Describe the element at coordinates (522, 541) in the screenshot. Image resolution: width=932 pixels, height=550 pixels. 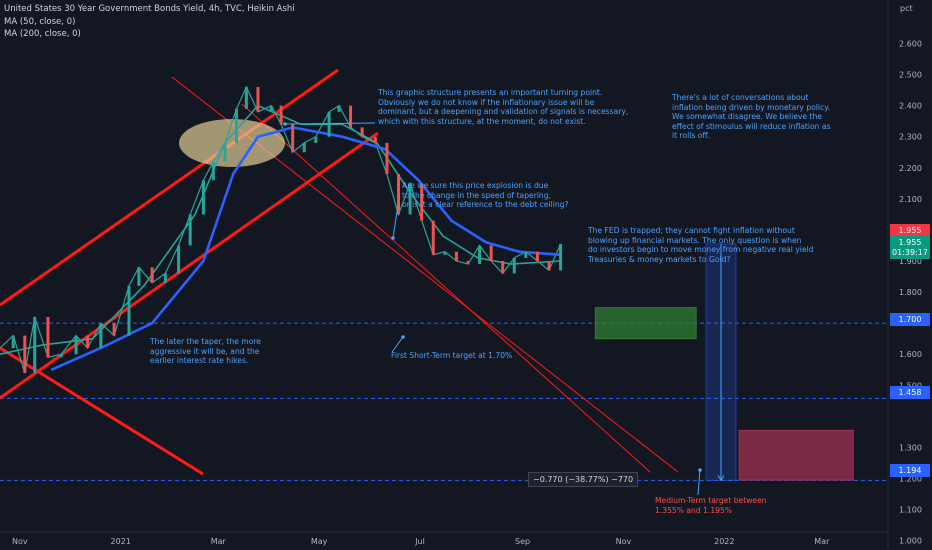
I see `x-tick-label: Sep` at that location.